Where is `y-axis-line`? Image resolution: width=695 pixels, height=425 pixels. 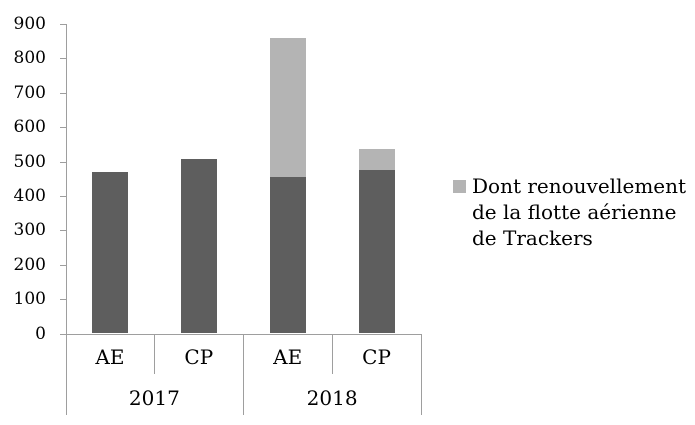
y-axis-line is located at coordinates (66, 219).